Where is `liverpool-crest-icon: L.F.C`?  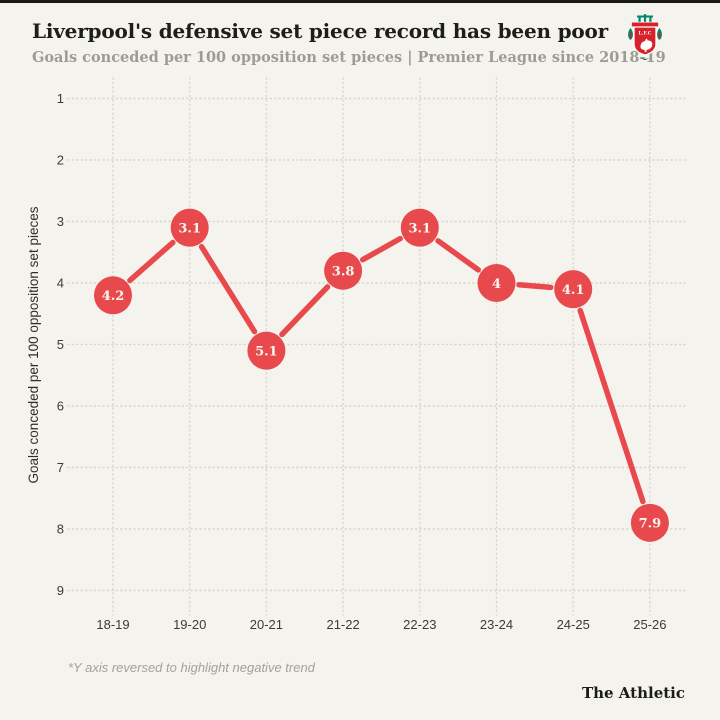 liverpool-crest-icon: L.F.C is located at coordinates (645, 37).